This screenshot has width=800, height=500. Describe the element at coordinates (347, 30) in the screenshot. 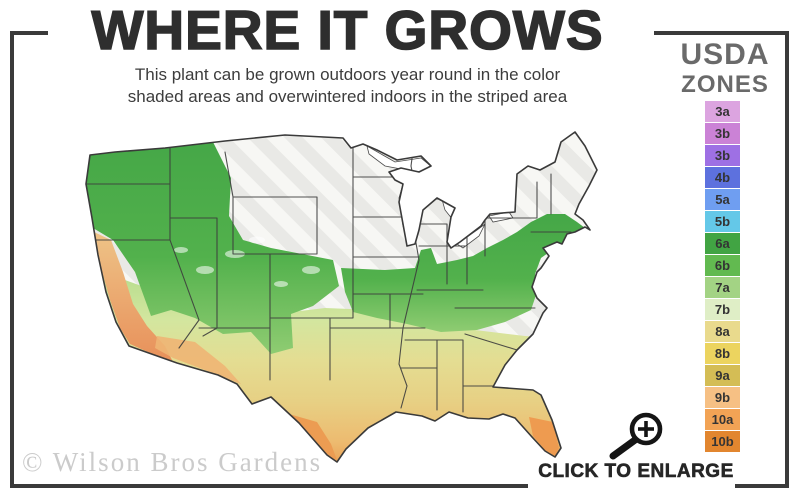

I see `page-title: WHERE IT GROWS` at that location.